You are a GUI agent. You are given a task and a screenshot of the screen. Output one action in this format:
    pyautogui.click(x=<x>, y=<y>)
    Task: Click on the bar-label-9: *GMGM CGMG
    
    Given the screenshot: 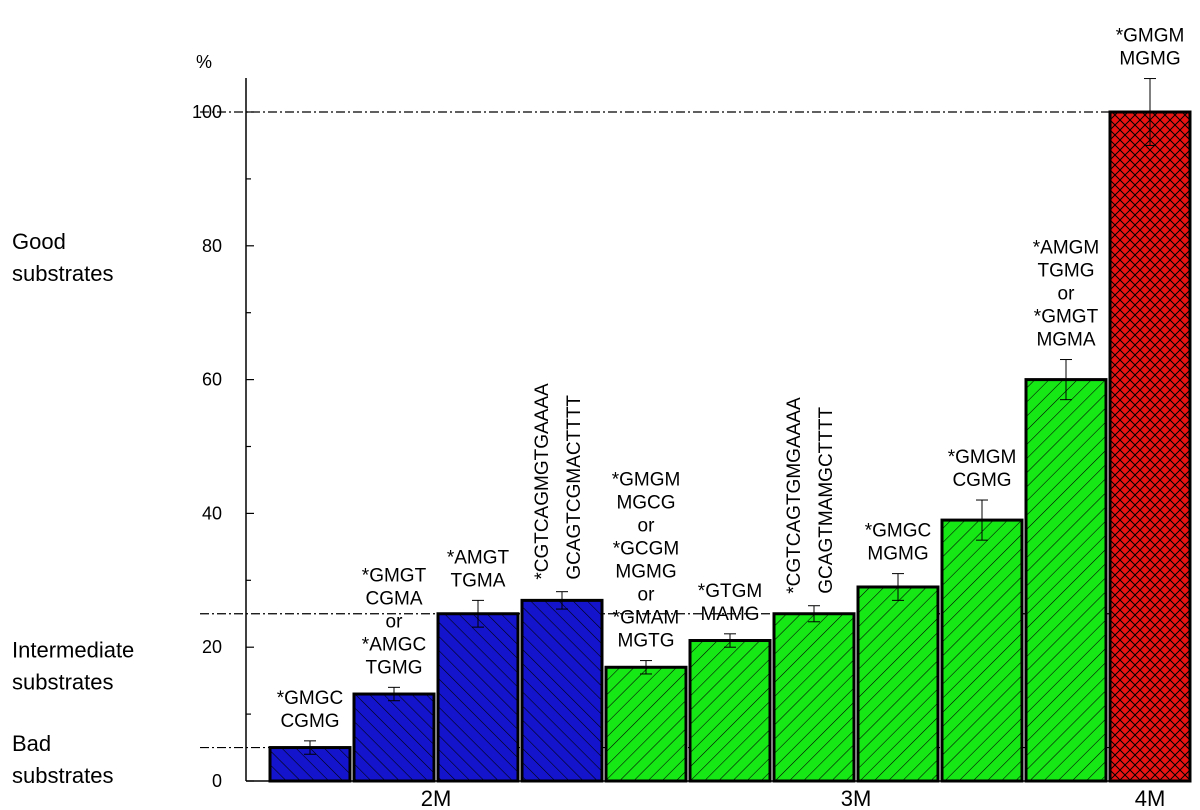 What is the action you would take?
    pyautogui.click(x=982, y=469)
    